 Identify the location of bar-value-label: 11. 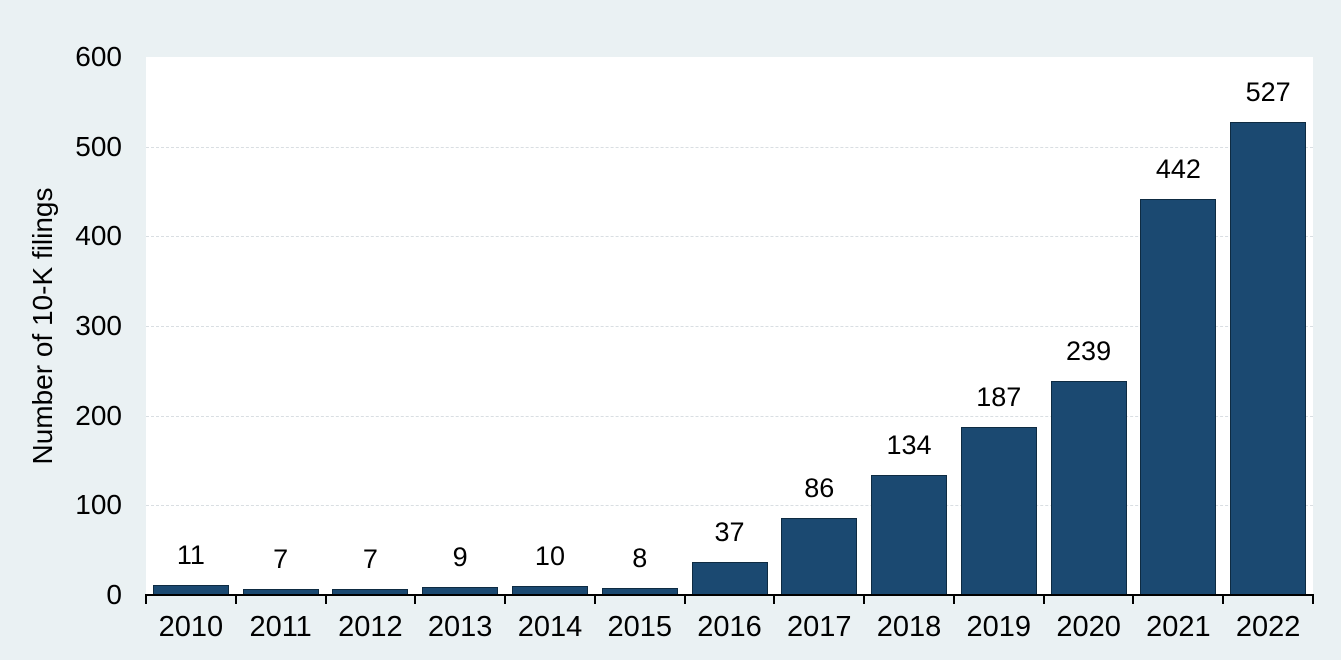
(190, 555).